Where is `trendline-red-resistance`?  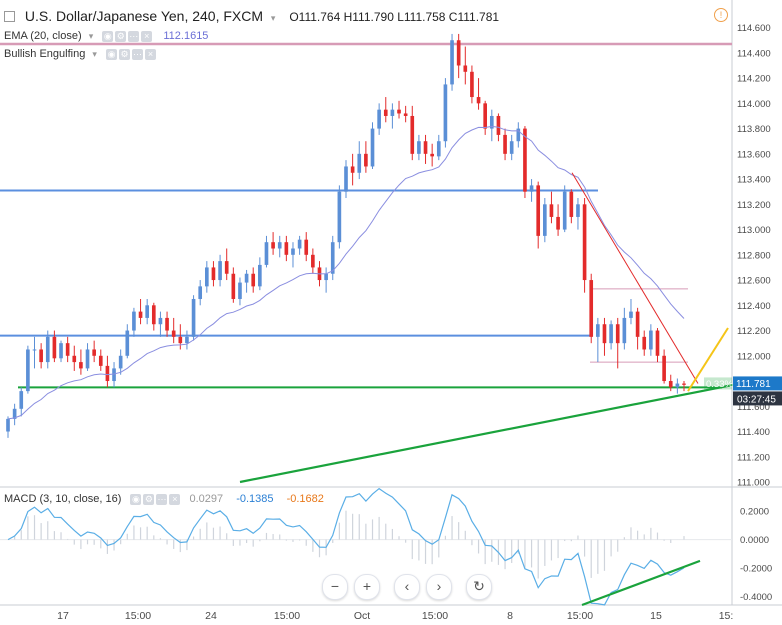
trendline-red-resistance is located at coordinates (635, 278).